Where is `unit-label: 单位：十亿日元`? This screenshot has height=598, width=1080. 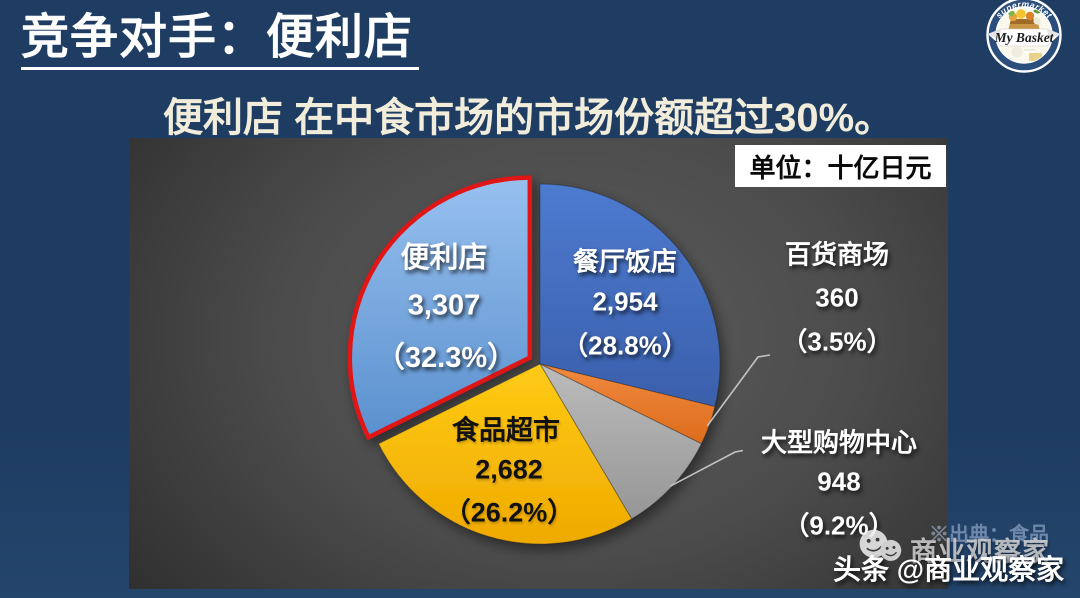
unit-label: 单位：十亿日元 is located at coordinates (840, 167).